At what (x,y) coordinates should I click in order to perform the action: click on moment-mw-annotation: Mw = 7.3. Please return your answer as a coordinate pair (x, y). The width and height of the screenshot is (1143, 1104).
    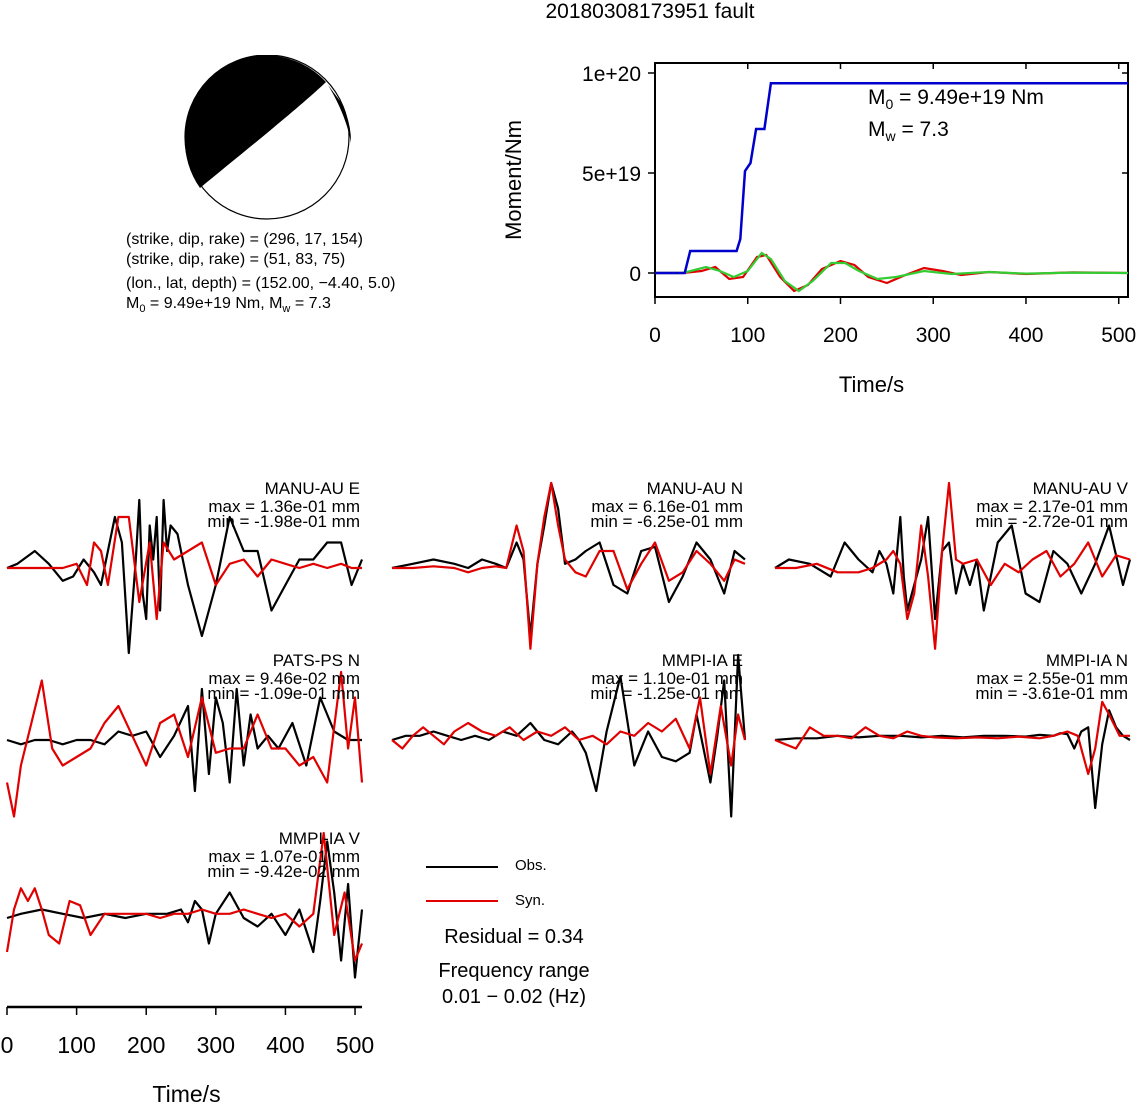
    Looking at the image, I should click on (908, 131).